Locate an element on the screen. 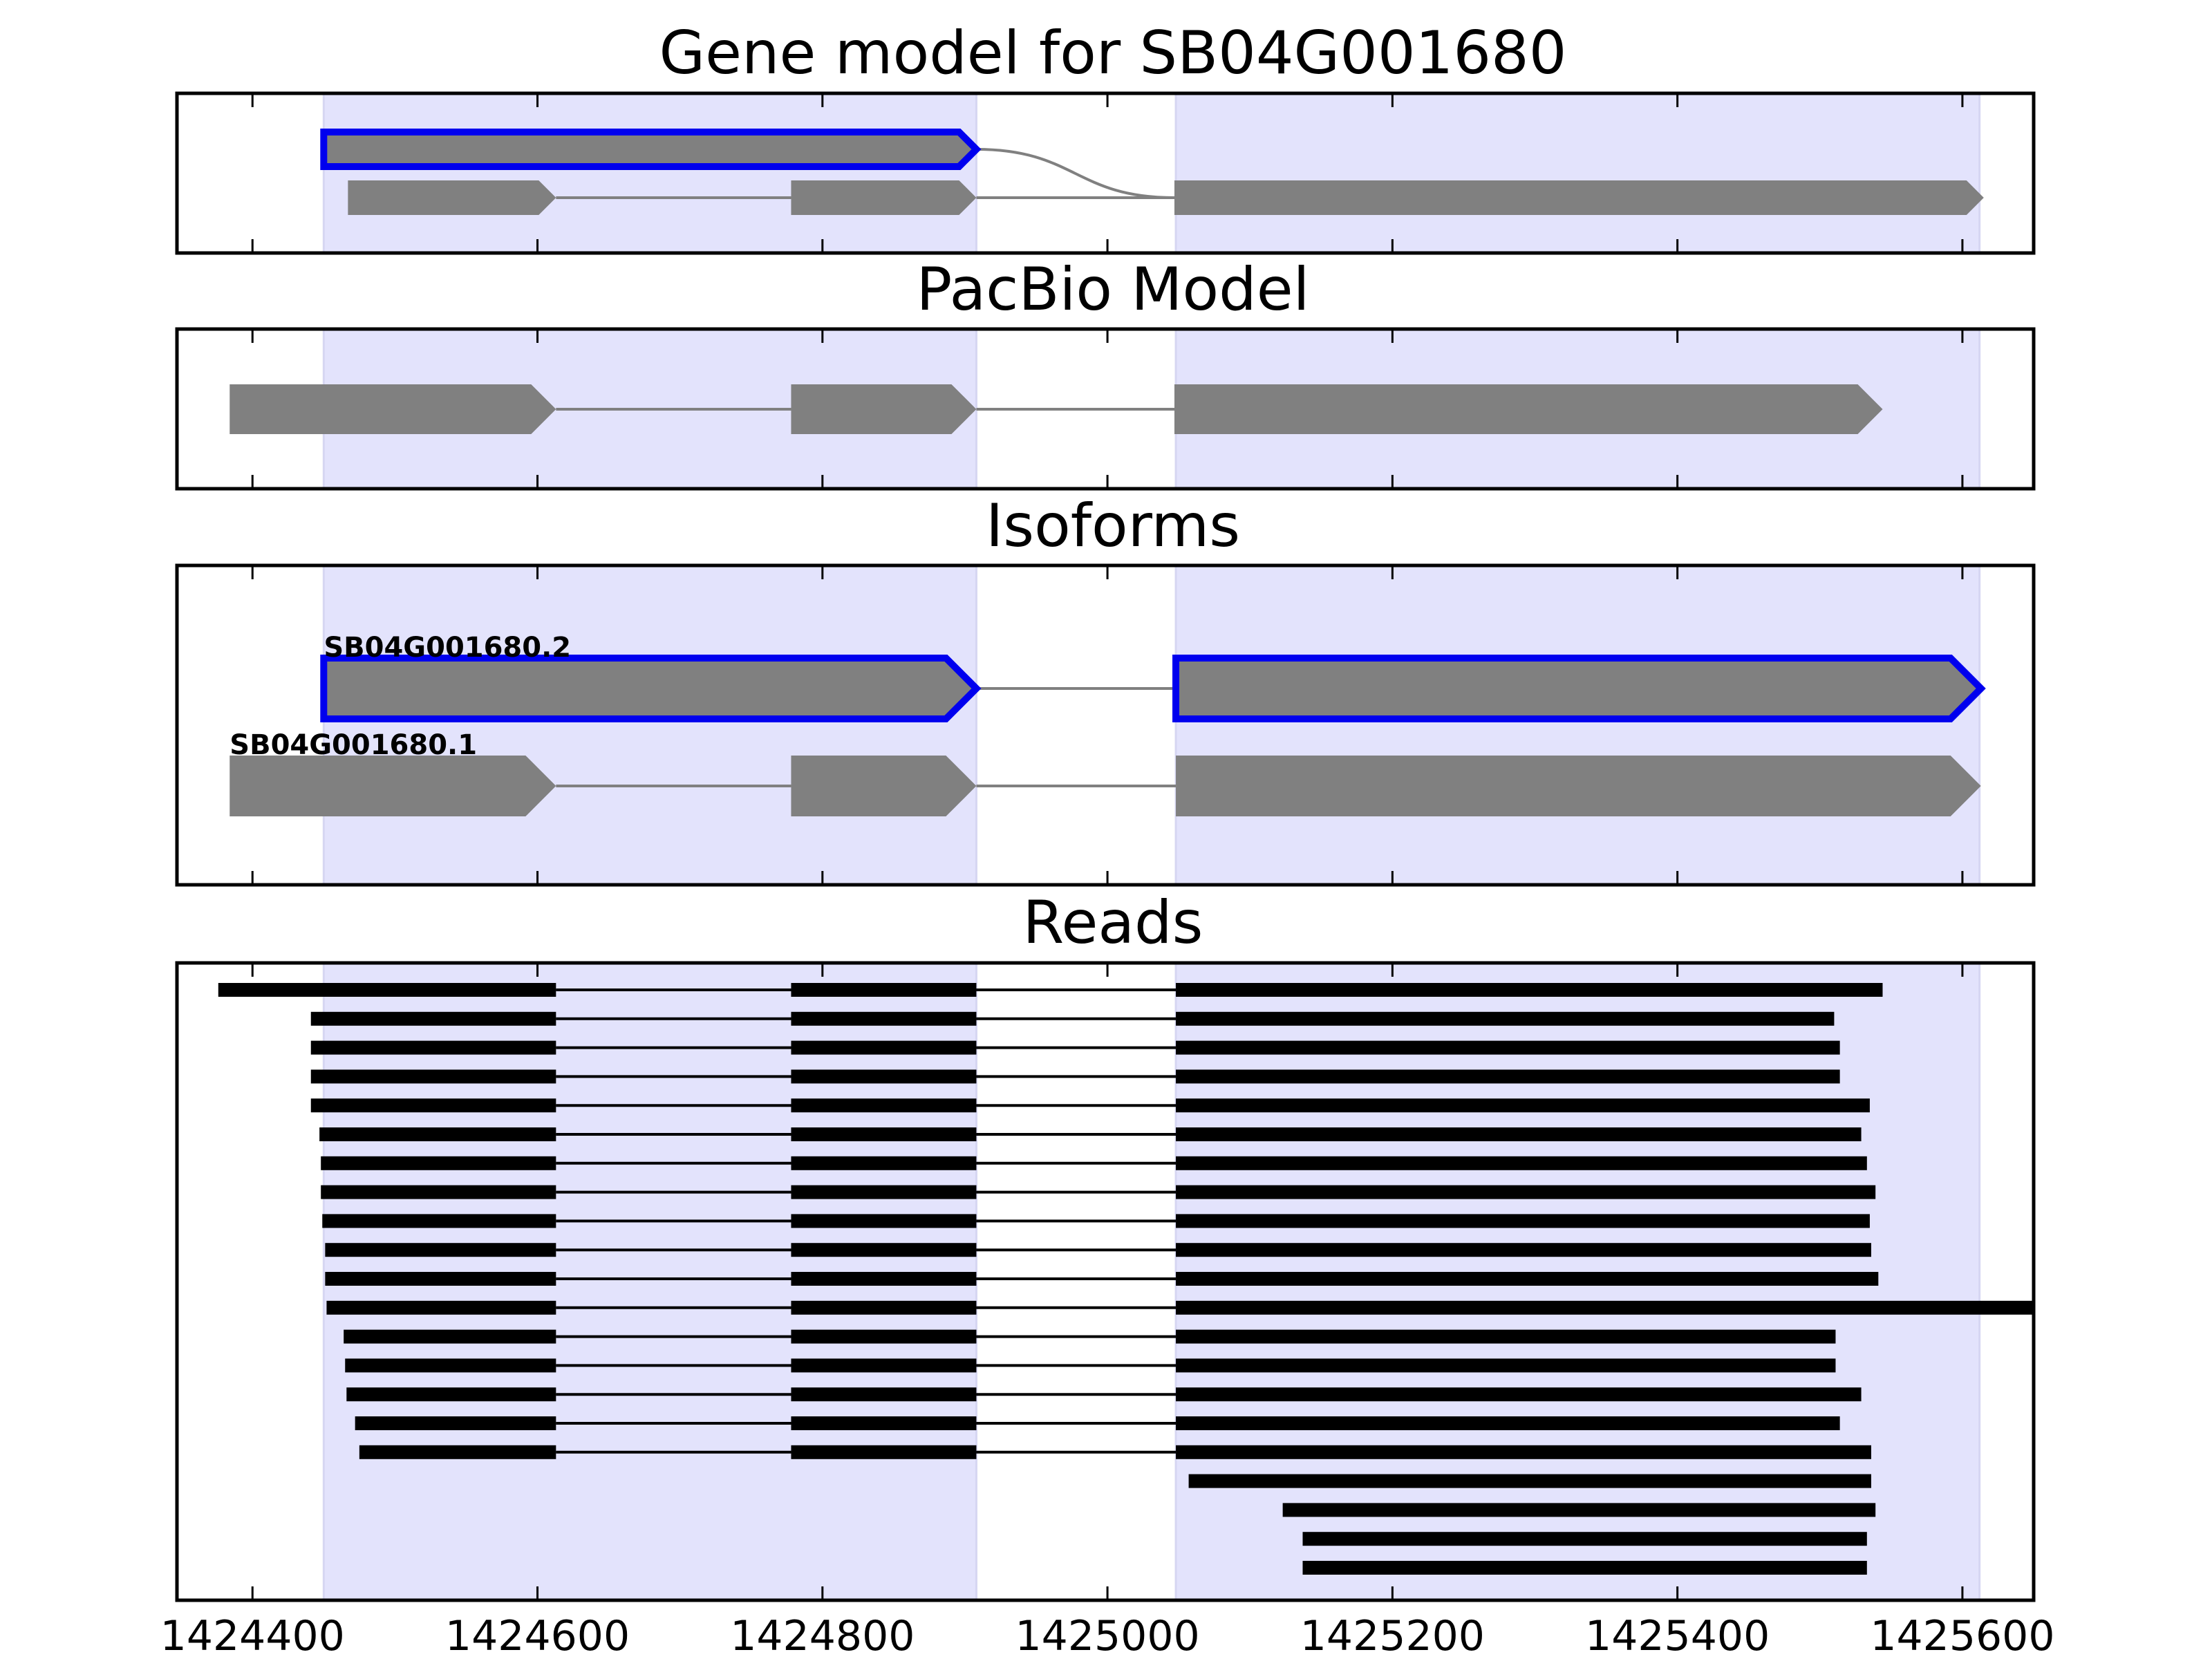 The width and height of the screenshot is (2212, 1659). x-tick-label-1425600: 1425600 is located at coordinates (1962, 1635).